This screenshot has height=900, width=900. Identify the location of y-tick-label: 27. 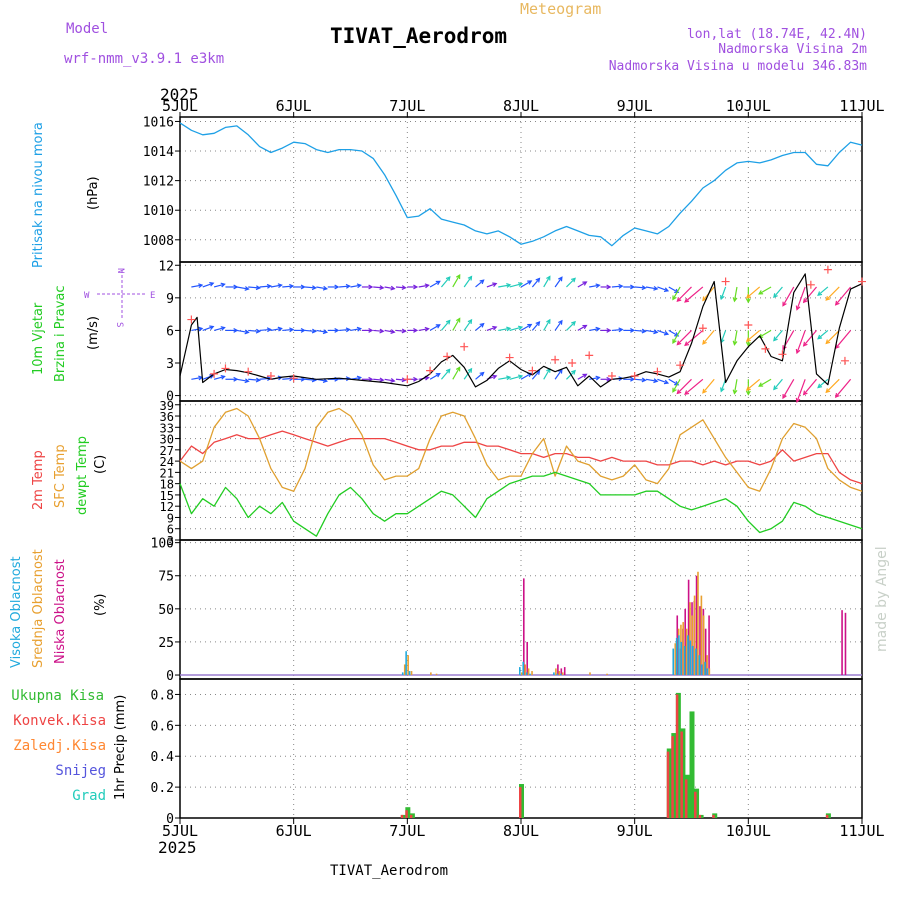
(167, 451).